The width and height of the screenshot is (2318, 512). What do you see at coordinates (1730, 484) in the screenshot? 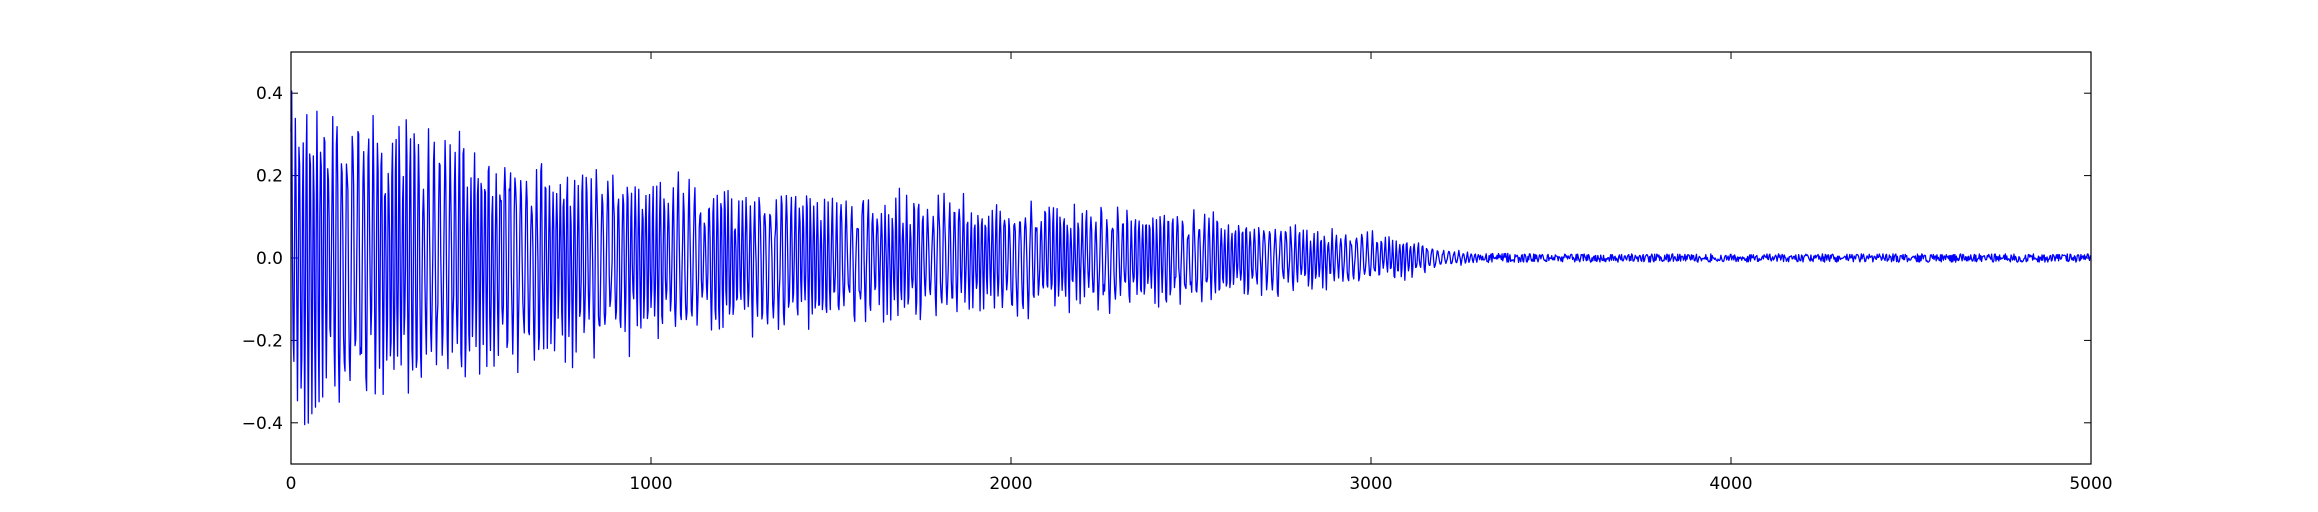
I see `x-tick-label: 4000` at bounding box center [1730, 484].